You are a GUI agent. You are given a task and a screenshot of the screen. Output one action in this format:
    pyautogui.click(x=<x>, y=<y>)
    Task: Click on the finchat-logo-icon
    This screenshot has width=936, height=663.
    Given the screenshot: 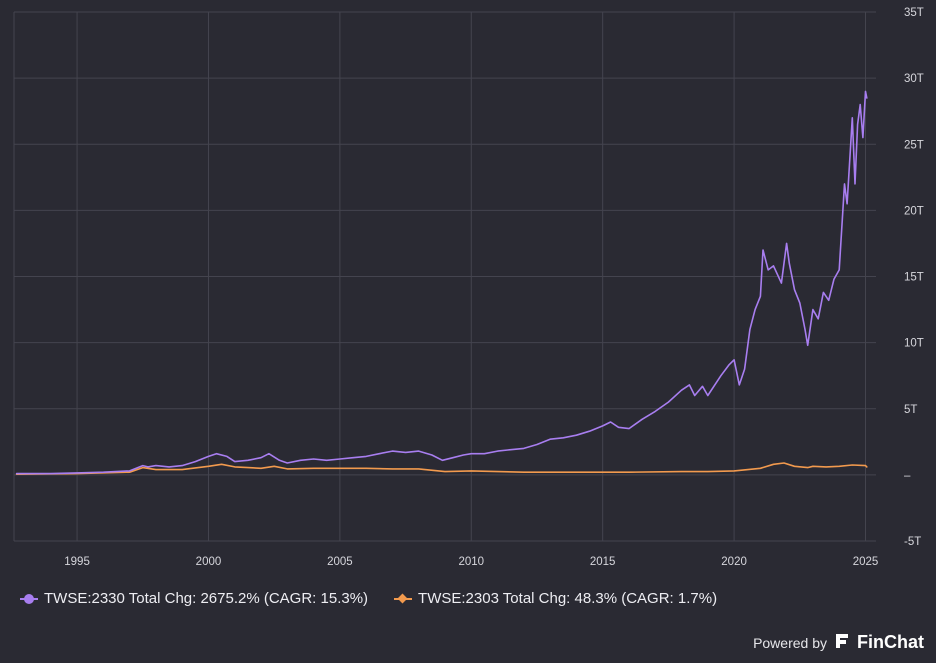 What is the action you would take?
    pyautogui.click(x=842, y=642)
    